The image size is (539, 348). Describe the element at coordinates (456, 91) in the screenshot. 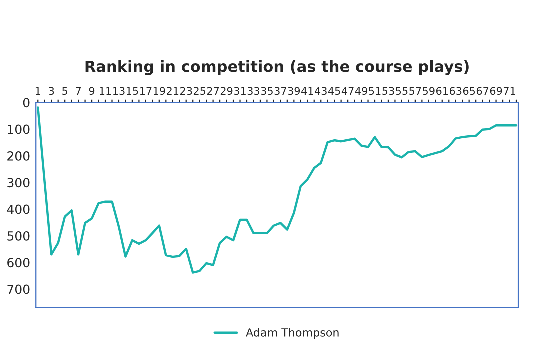

I see `x-tick-label: 63` at that location.